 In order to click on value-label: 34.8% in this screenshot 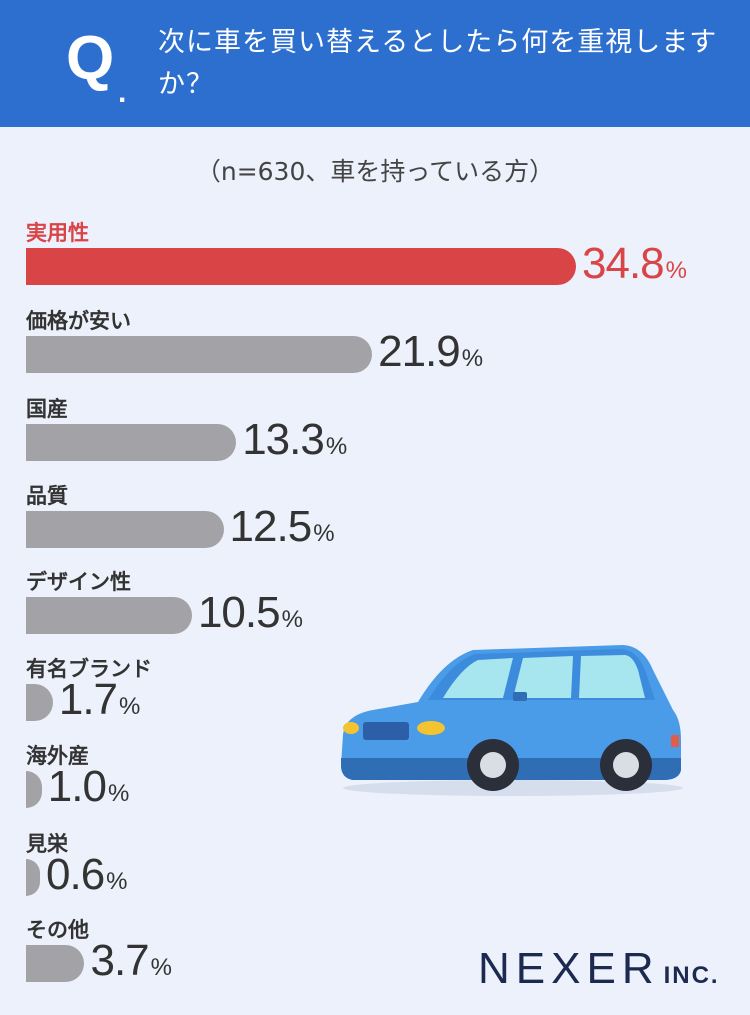, I will do `click(634, 264)`.